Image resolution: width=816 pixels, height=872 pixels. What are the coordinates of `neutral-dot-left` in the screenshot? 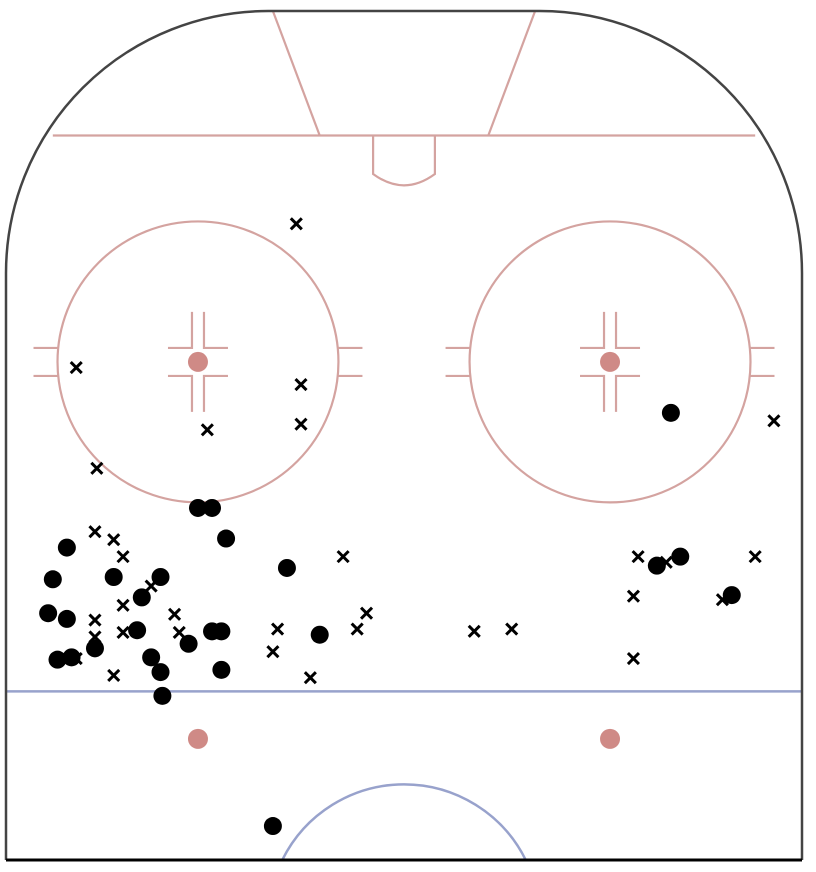 It's located at (197, 738).